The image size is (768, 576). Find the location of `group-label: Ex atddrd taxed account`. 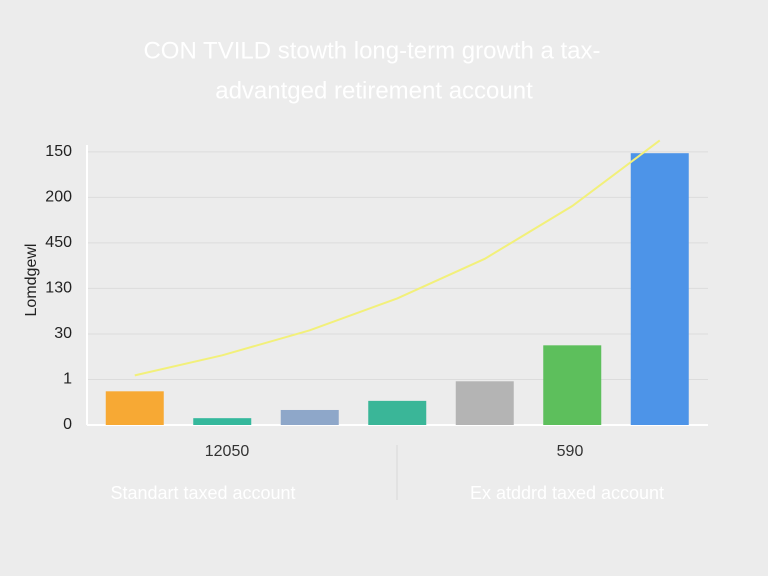

group-label: Ex atddrd taxed account is located at coordinates (567, 493).